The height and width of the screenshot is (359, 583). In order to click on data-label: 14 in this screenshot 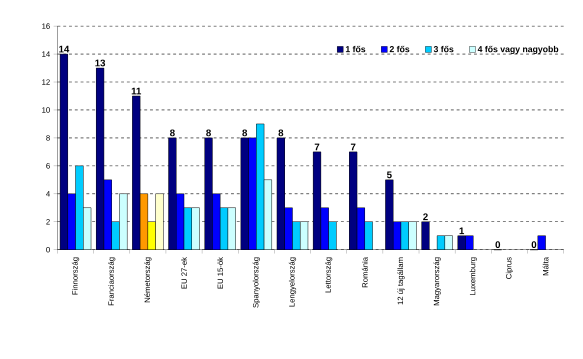, I will do `click(64, 49)`.